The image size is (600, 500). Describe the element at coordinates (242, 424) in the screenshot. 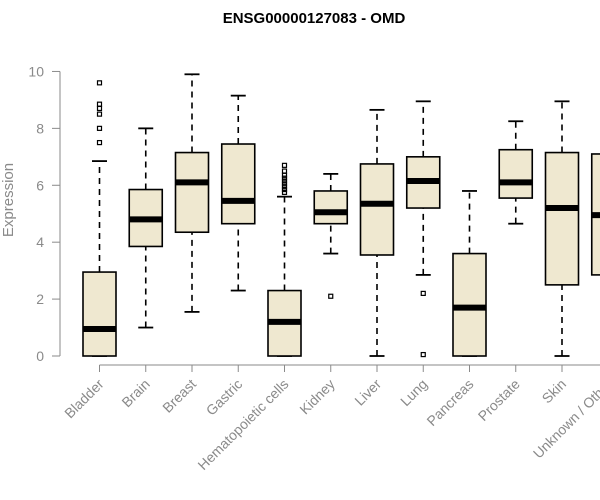

I see `x-tick-label: Hematopoietic cells` at that location.